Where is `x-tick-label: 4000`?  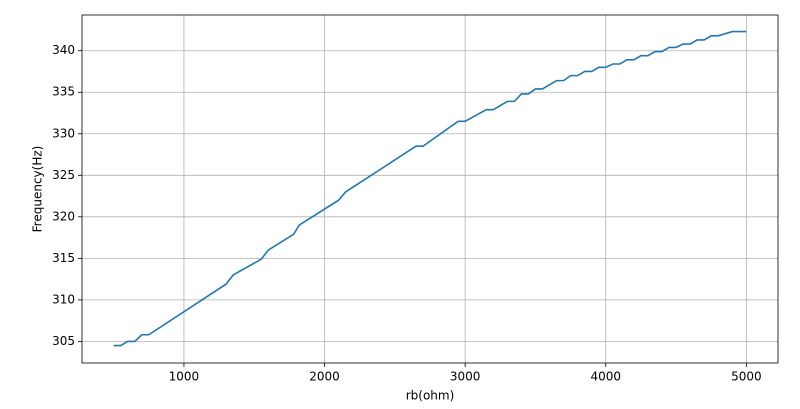
x-tick-label: 4000 is located at coordinates (605, 377).